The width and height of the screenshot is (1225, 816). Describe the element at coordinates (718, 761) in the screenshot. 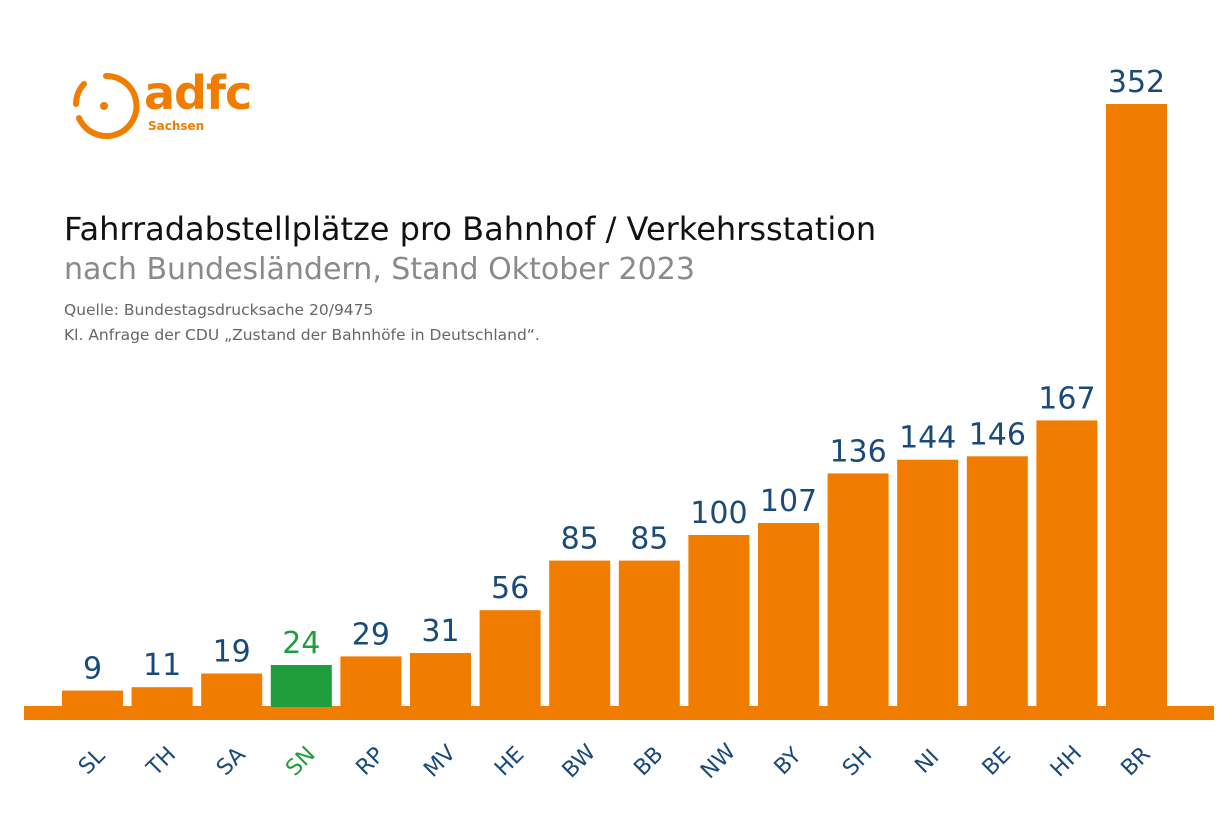

I see `tick-label-nw: NW` at that location.